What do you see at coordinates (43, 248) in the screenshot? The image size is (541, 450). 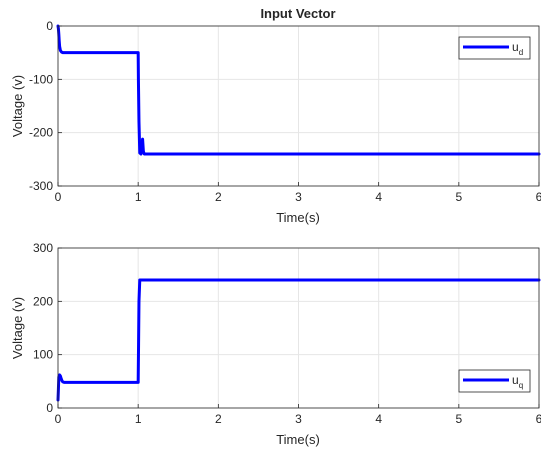 I see `y-tick-label: 300` at bounding box center [43, 248].